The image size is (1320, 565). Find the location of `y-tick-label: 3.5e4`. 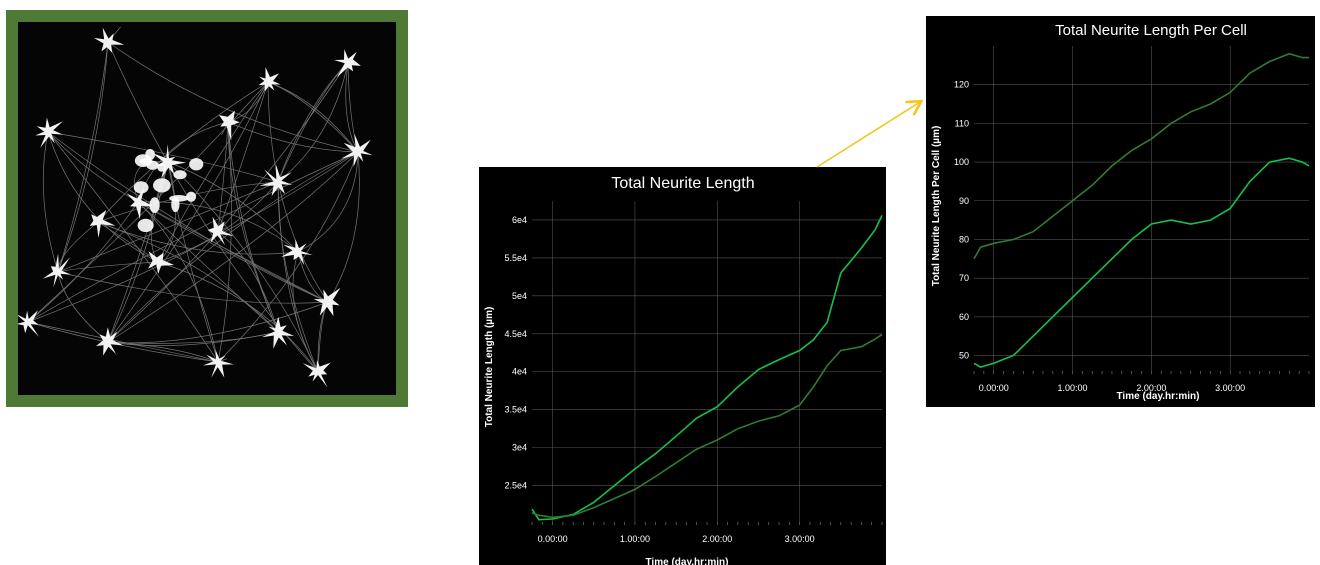

y-tick-label: 3.5e4 is located at coordinates (515, 410).